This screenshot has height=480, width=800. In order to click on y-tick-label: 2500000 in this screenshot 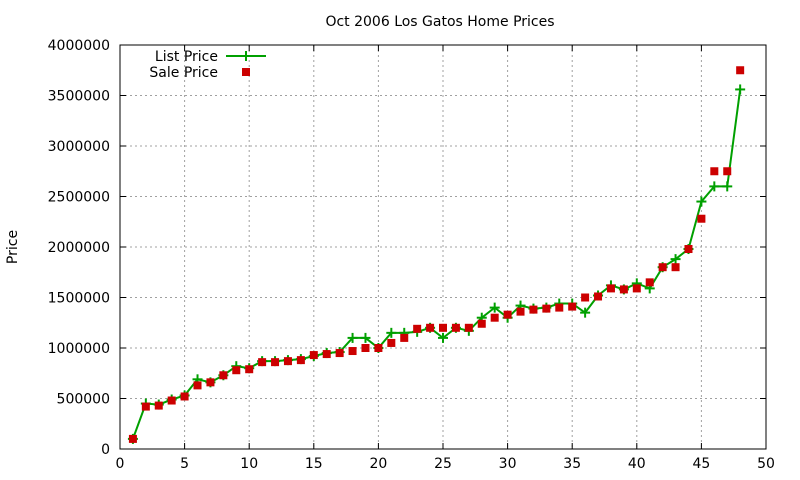, I will do `click(79, 198)`.